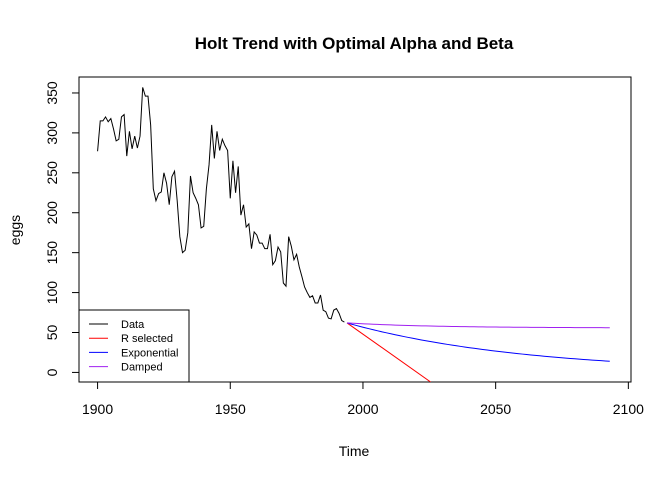 Image resolution: width=672 pixels, height=480 pixels. I want to click on y-tick-label: 50, so click(52, 333).